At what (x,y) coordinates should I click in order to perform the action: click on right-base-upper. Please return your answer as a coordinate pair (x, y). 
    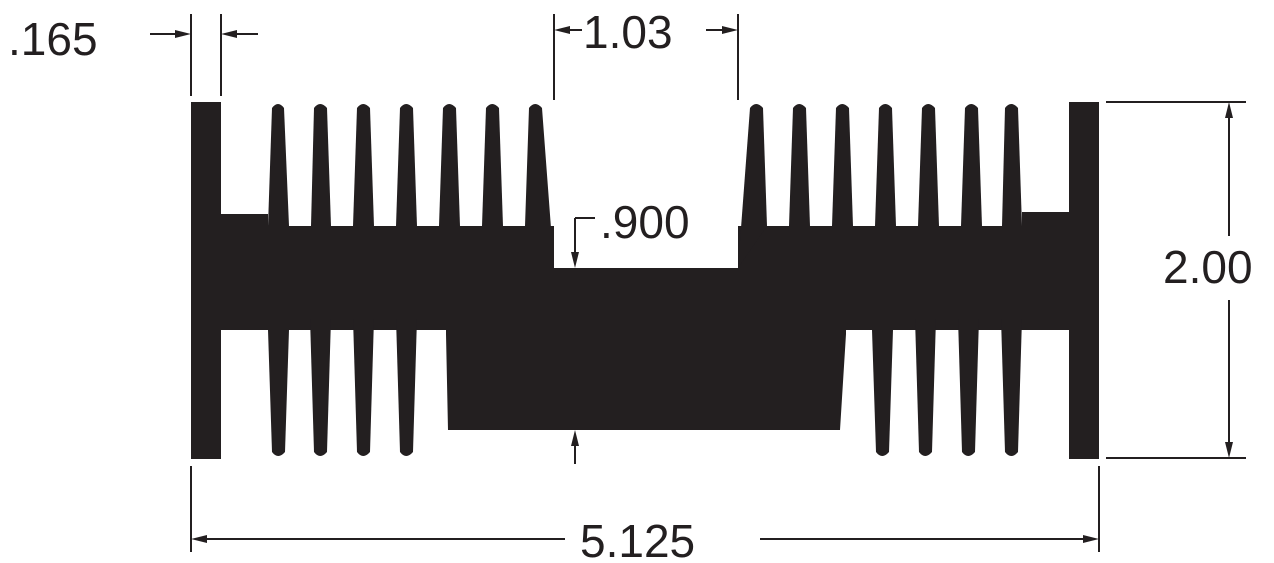
    Looking at the image, I should click on (903, 271).